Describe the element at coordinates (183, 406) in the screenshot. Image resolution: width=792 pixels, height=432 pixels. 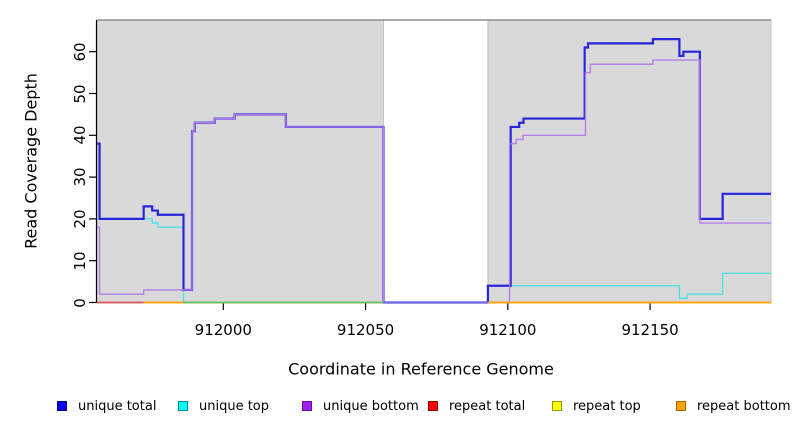
I see `legend-swatch-unique-top` at that location.